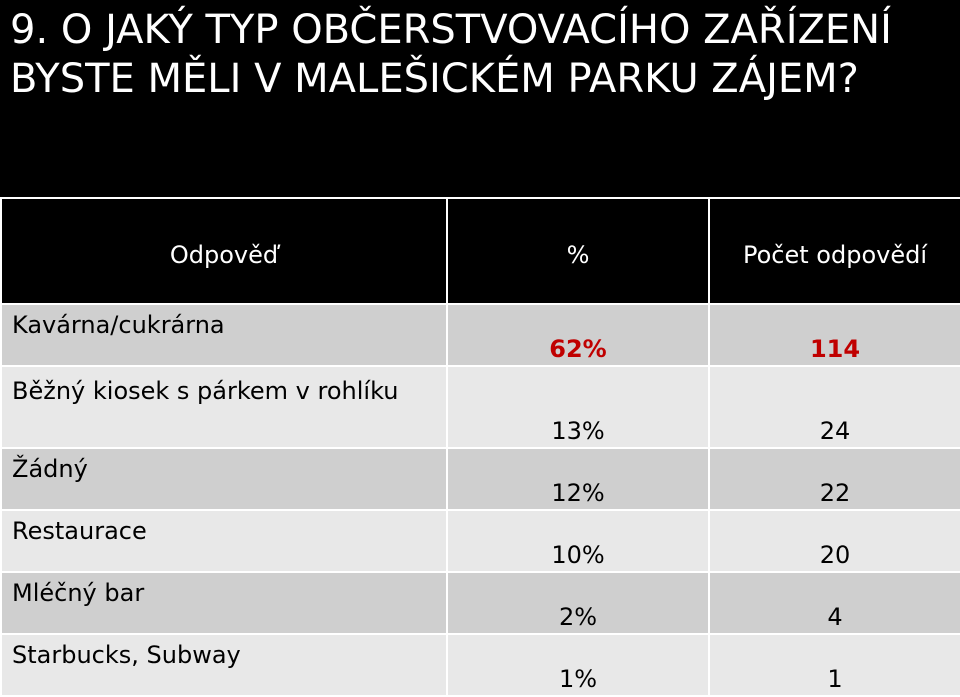 The width and height of the screenshot is (960, 697). What do you see at coordinates (578, 479) in the screenshot?
I see `percent-cell: 12%` at bounding box center [578, 479].